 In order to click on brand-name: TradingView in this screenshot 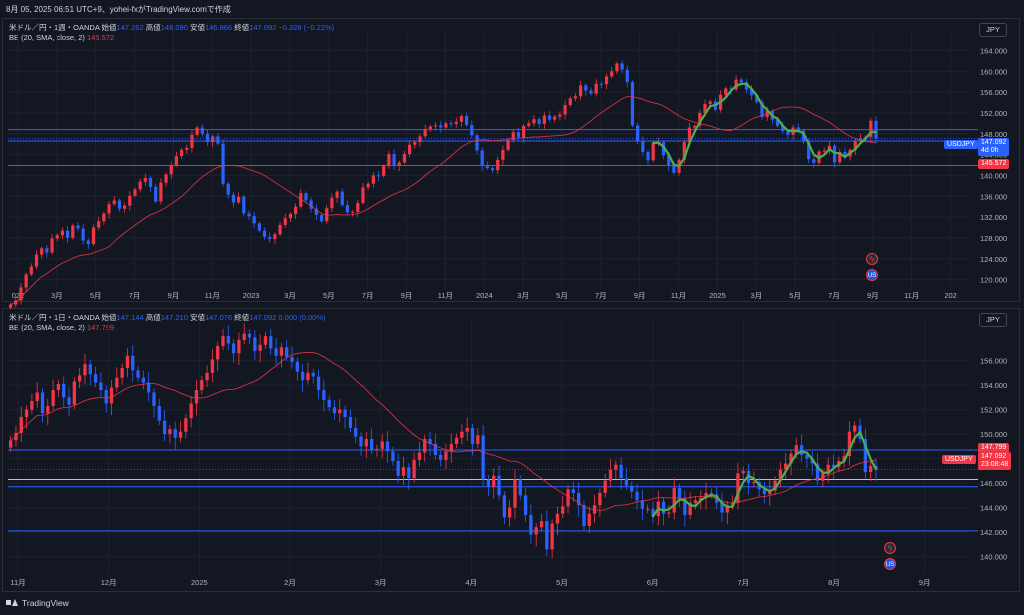, I will do `click(45, 603)`.